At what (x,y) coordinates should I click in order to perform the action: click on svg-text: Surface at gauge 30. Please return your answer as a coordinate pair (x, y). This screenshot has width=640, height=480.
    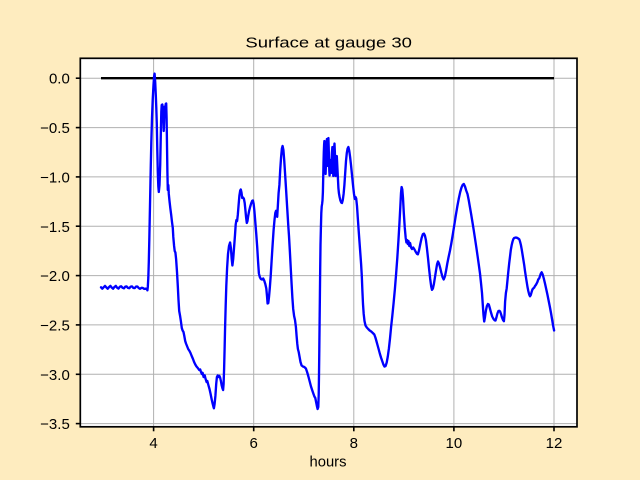
    Looking at the image, I should click on (328, 43).